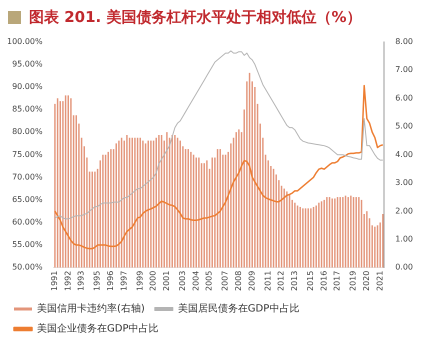 The height and width of the screenshot is (346, 422). I want to click on y2-tick-label: 6.00, so click(404, 97).